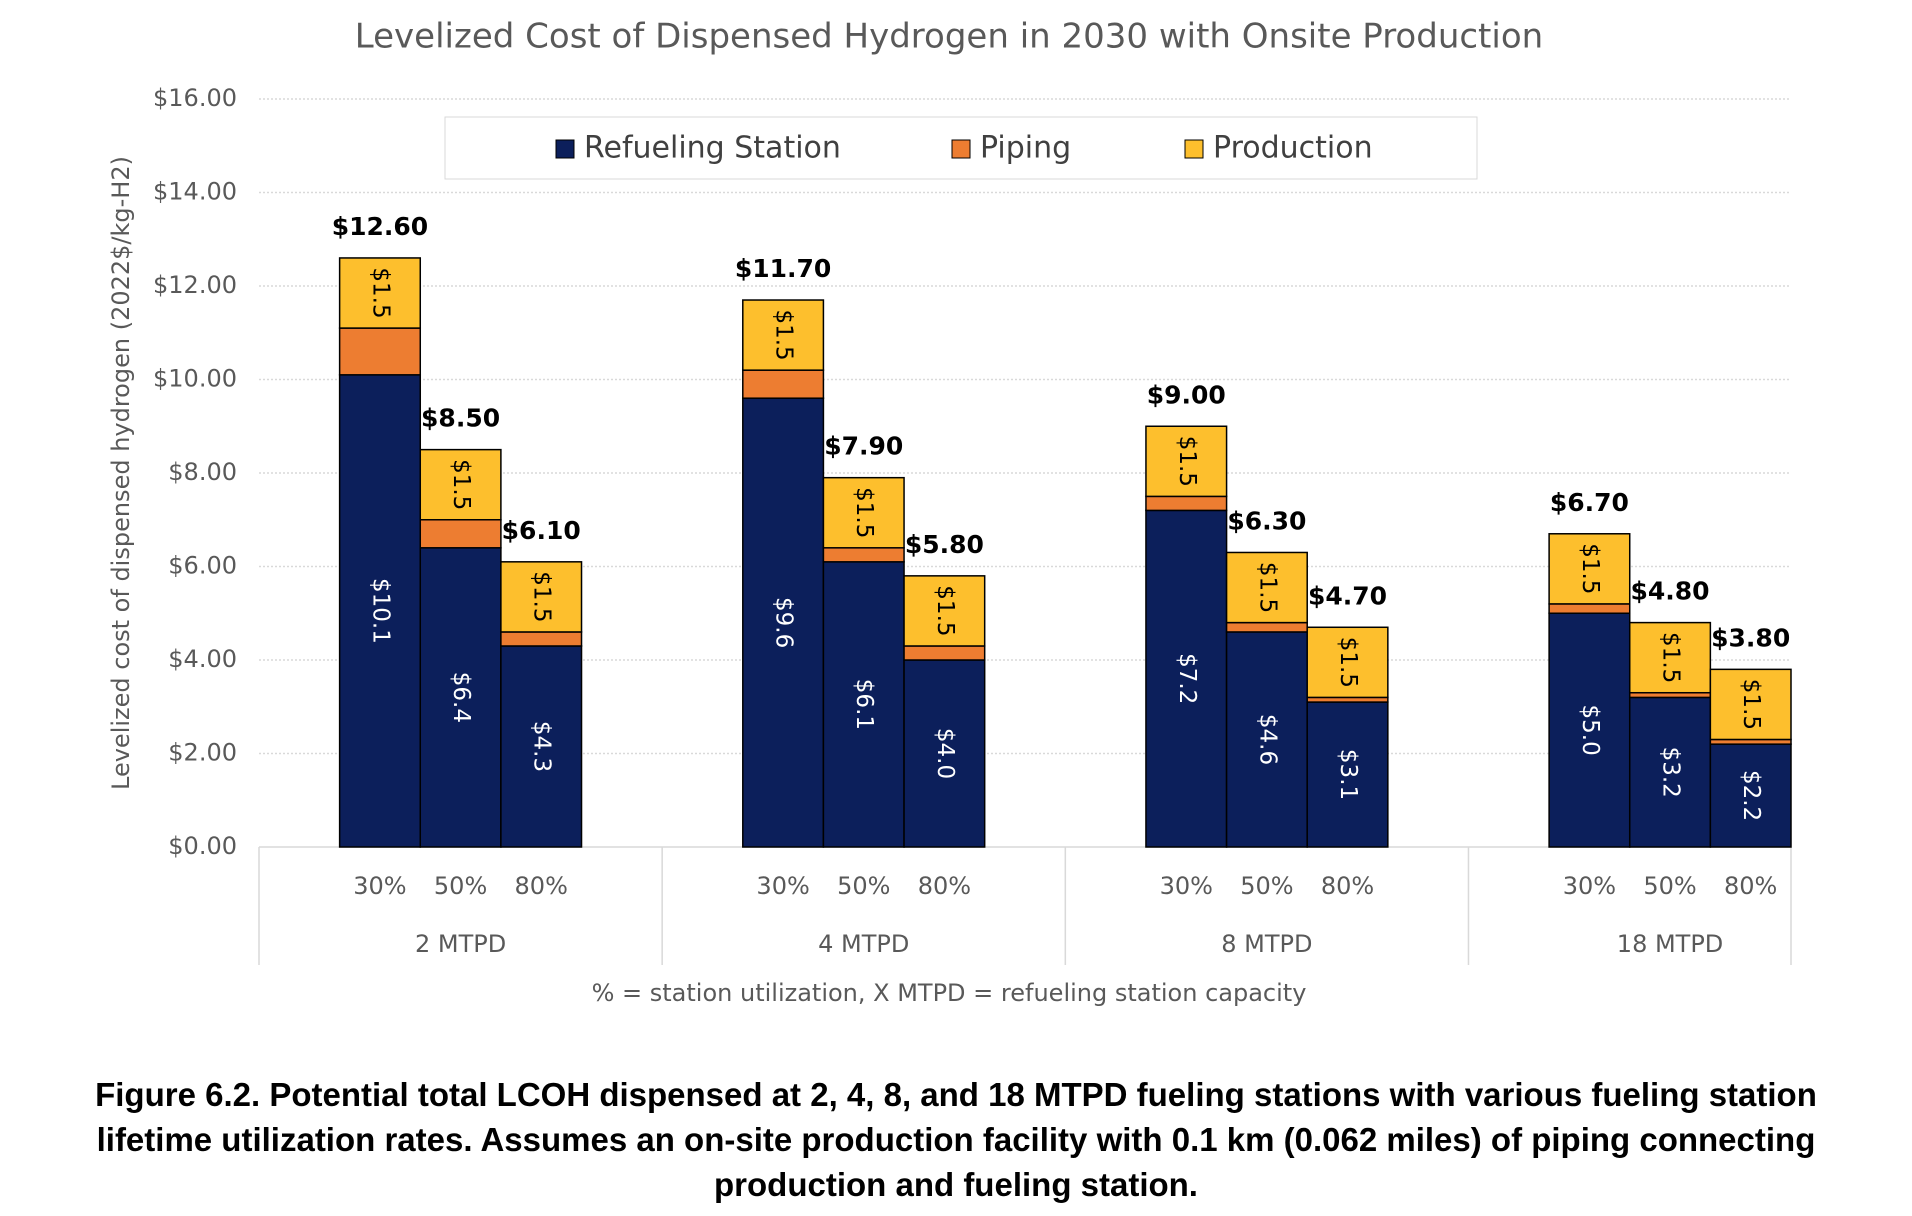  Describe the element at coordinates (712, 148) in the screenshot. I see `legend-label: Refueling Station` at that location.